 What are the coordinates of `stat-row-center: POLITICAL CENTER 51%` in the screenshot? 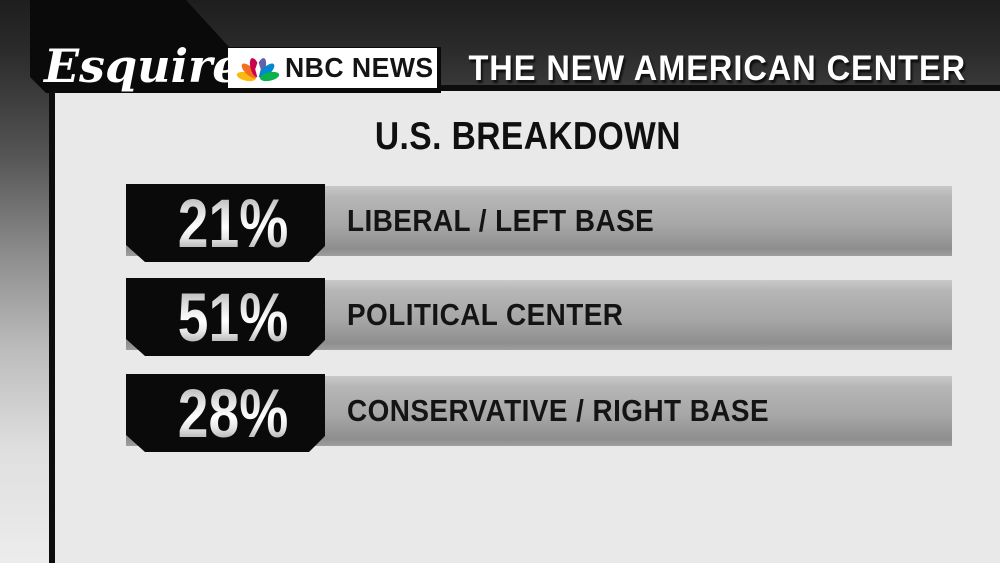 It's located at (539, 315).